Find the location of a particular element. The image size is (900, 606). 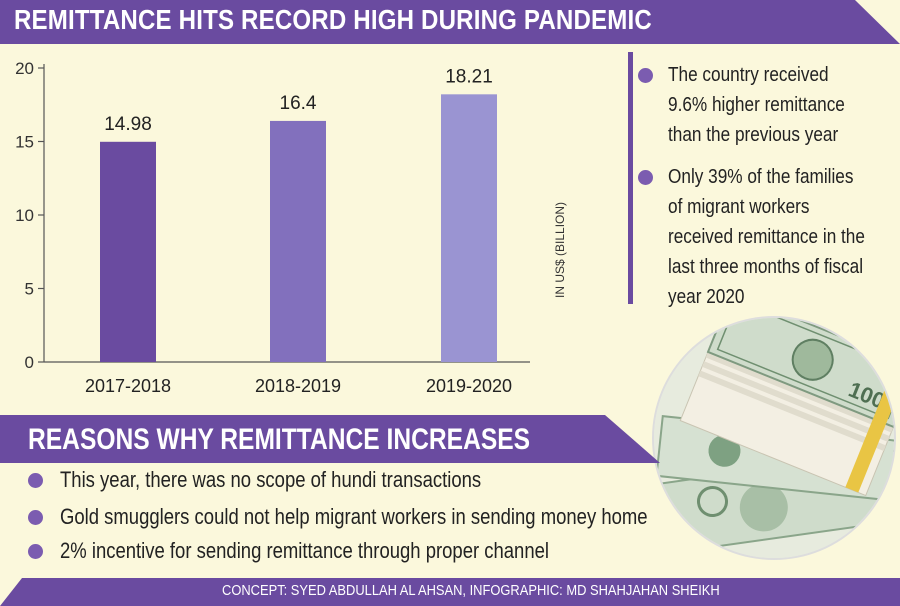

y-tick-label: 10 is located at coordinates (24, 215).